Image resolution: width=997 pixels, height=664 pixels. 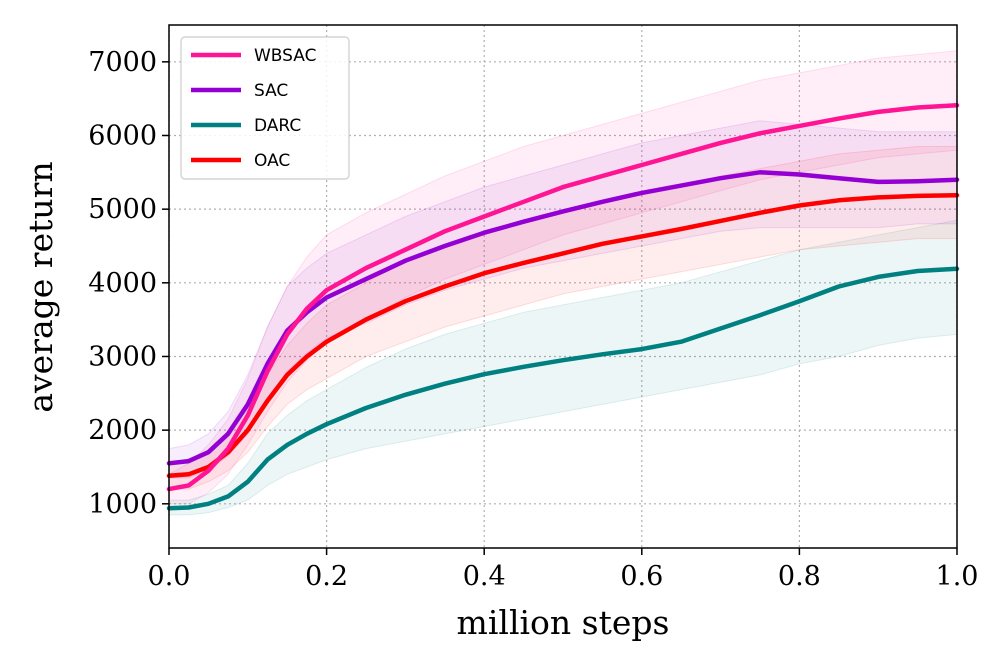 What do you see at coordinates (957, 576) in the screenshot?
I see `x-tick-label: 1.0` at bounding box center [957, 576].